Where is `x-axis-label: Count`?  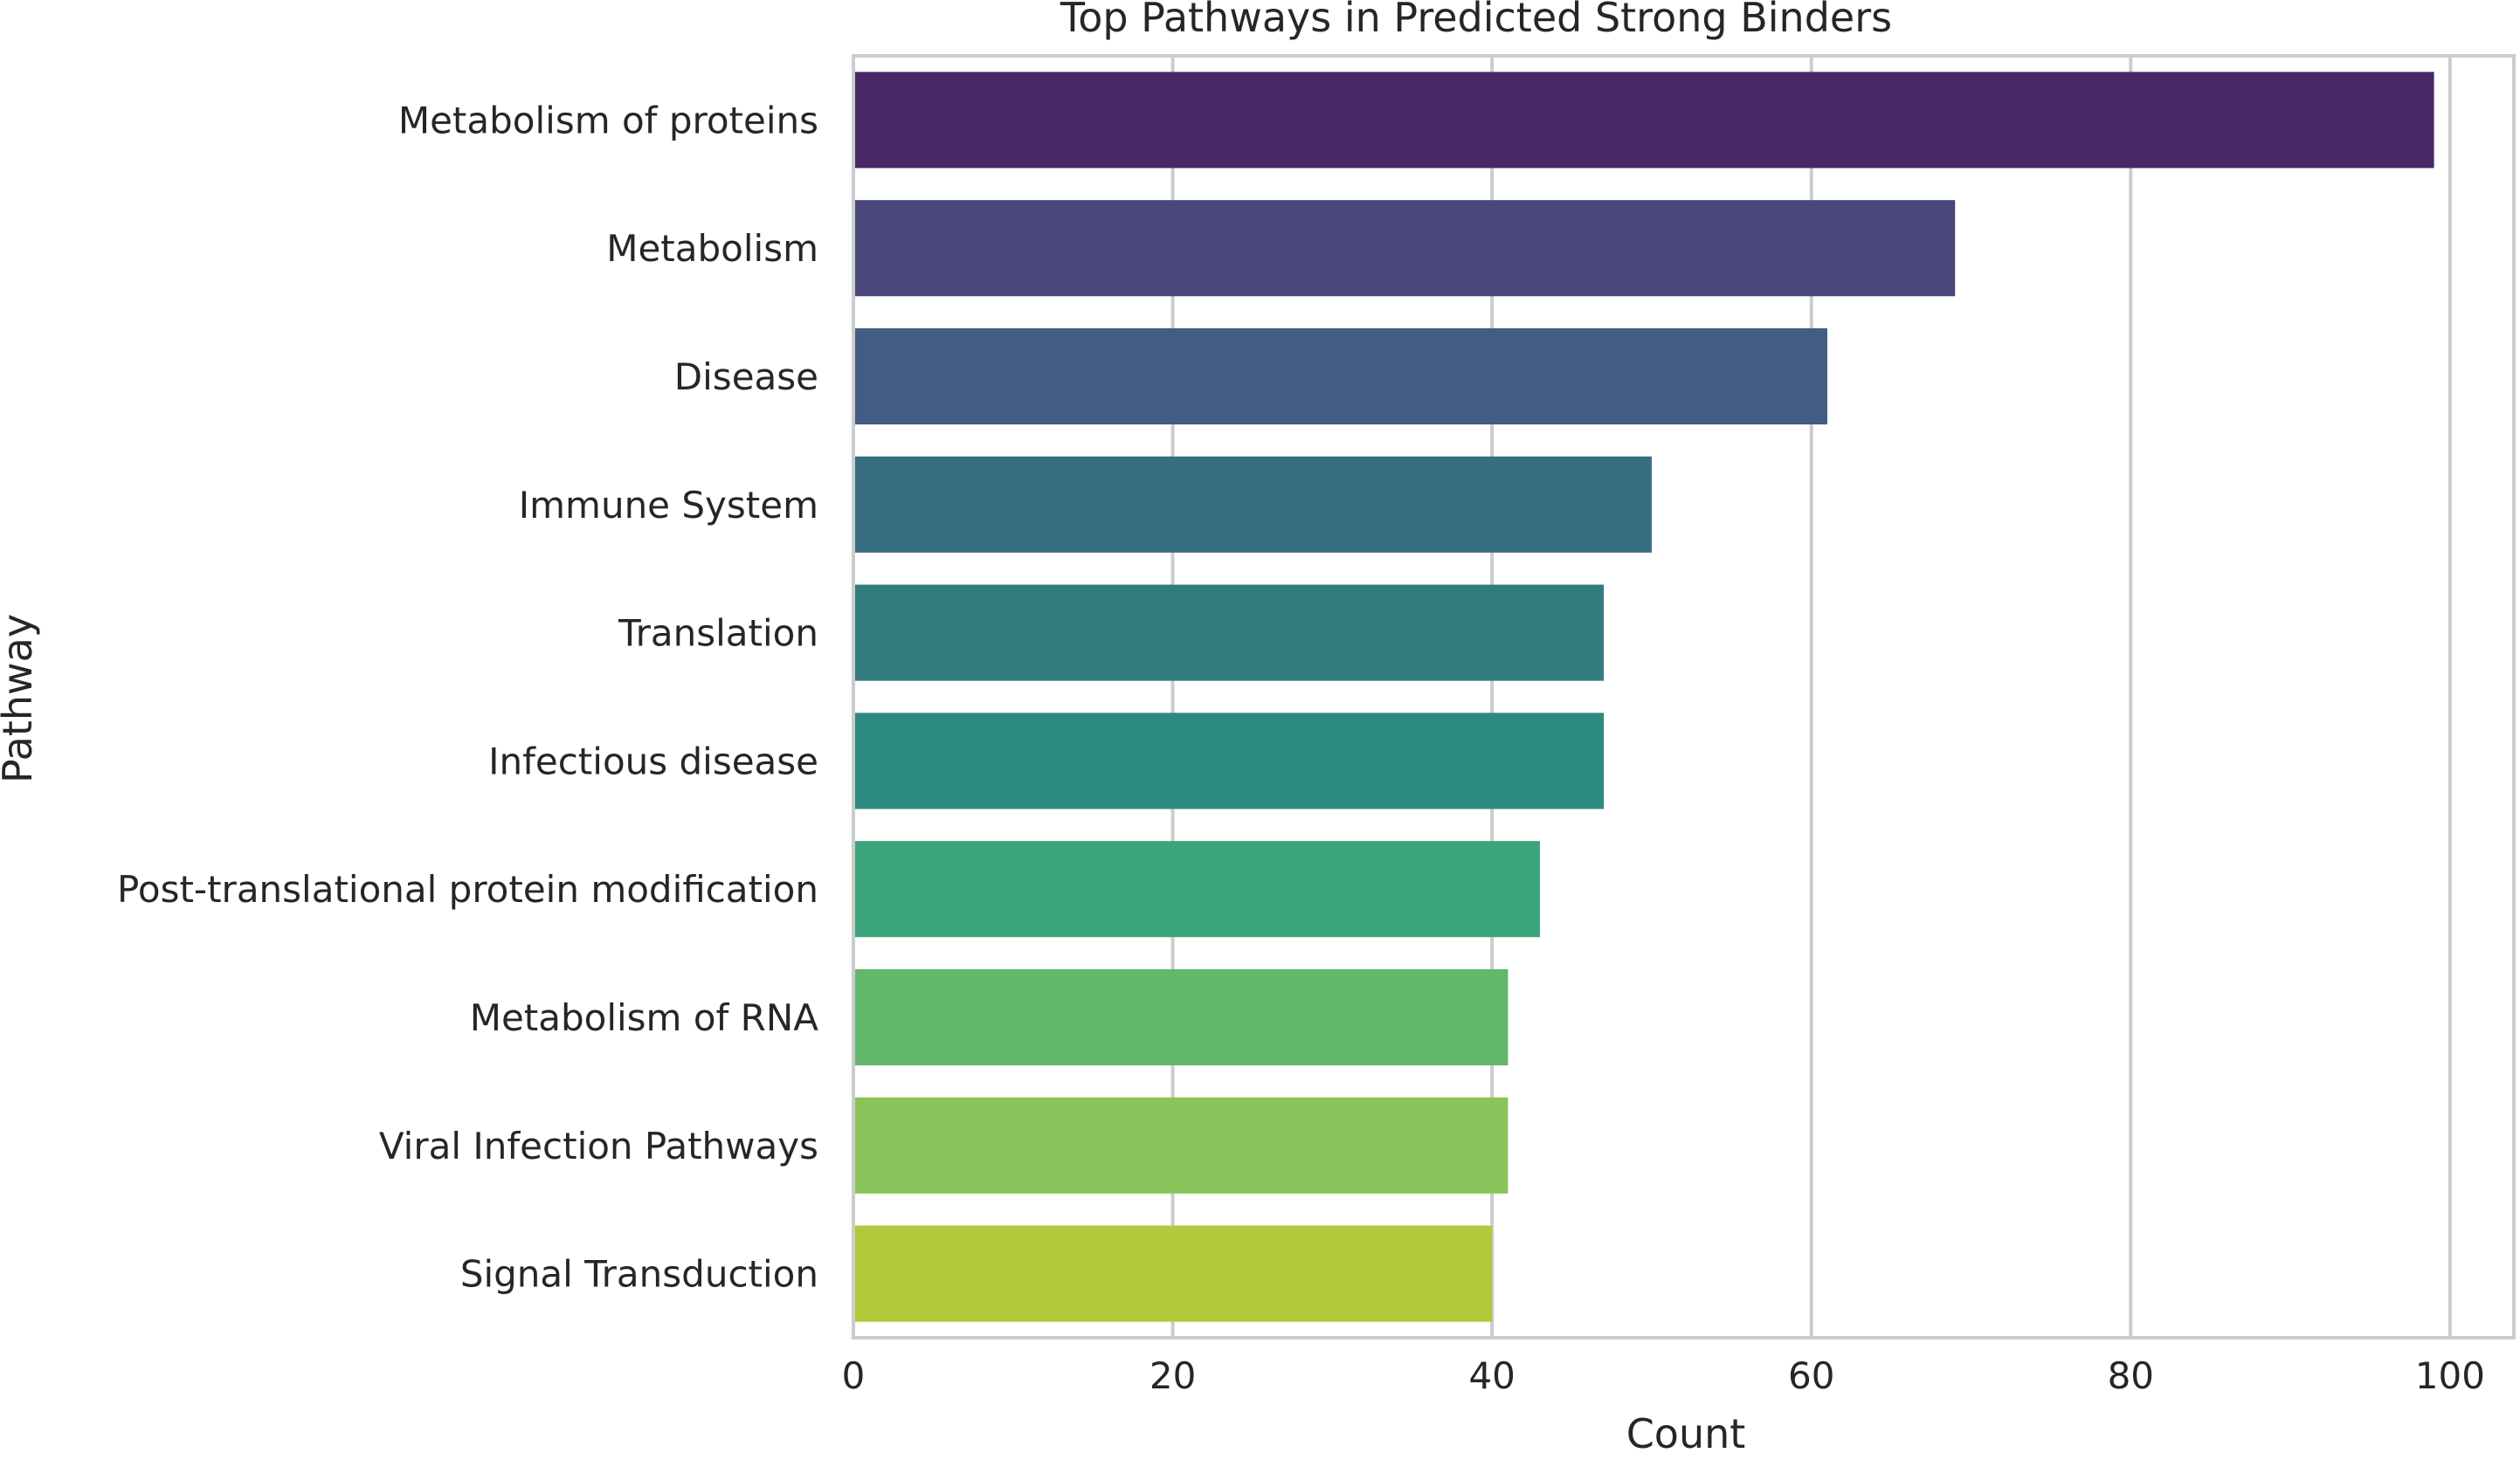
x-axis-label: Count is located at coordinates (1686, 1433).